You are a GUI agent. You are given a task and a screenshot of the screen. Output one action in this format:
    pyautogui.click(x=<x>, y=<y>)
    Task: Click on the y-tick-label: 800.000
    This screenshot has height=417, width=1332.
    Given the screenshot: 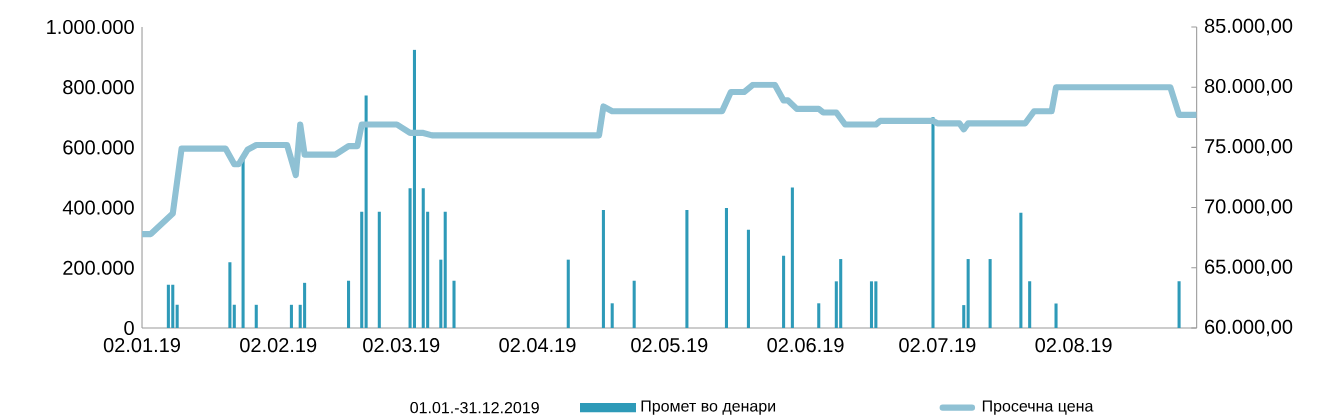 What is the action you would take?
    pyautogui.click(x=98, y=87)
    